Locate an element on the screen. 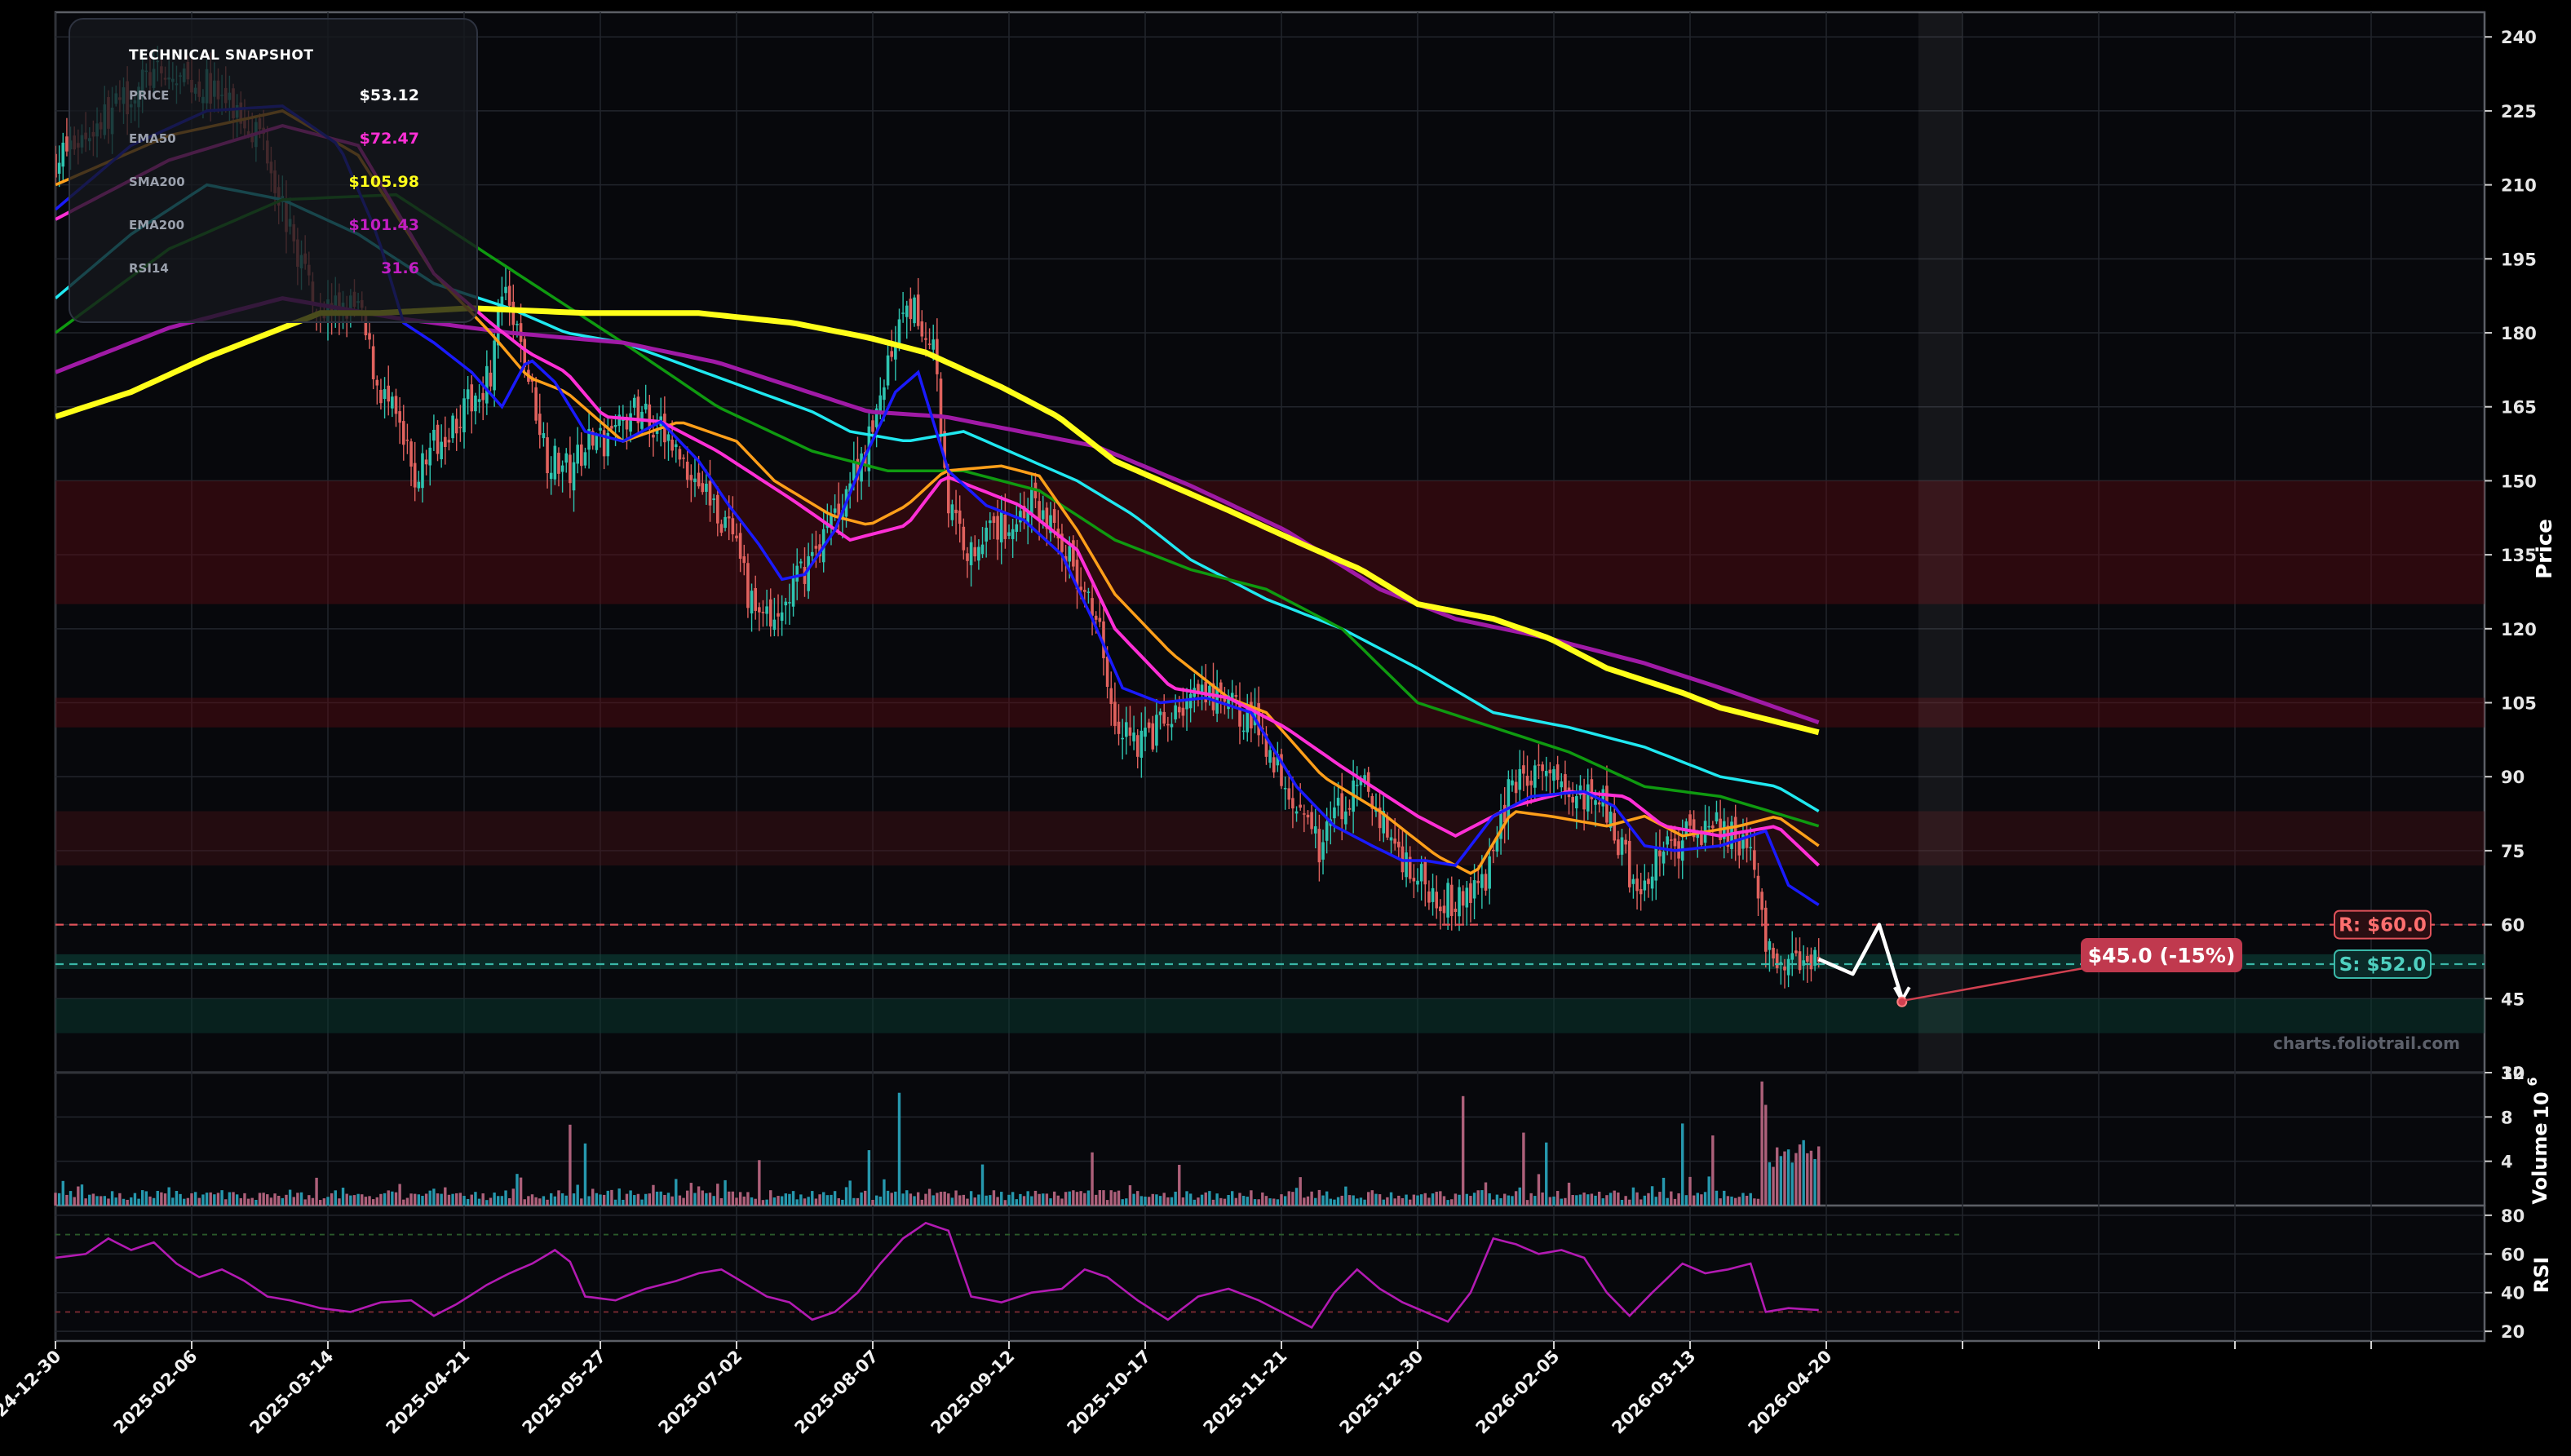  forecast: $45.0 (-15%) is located at coordinates (2029, 965).